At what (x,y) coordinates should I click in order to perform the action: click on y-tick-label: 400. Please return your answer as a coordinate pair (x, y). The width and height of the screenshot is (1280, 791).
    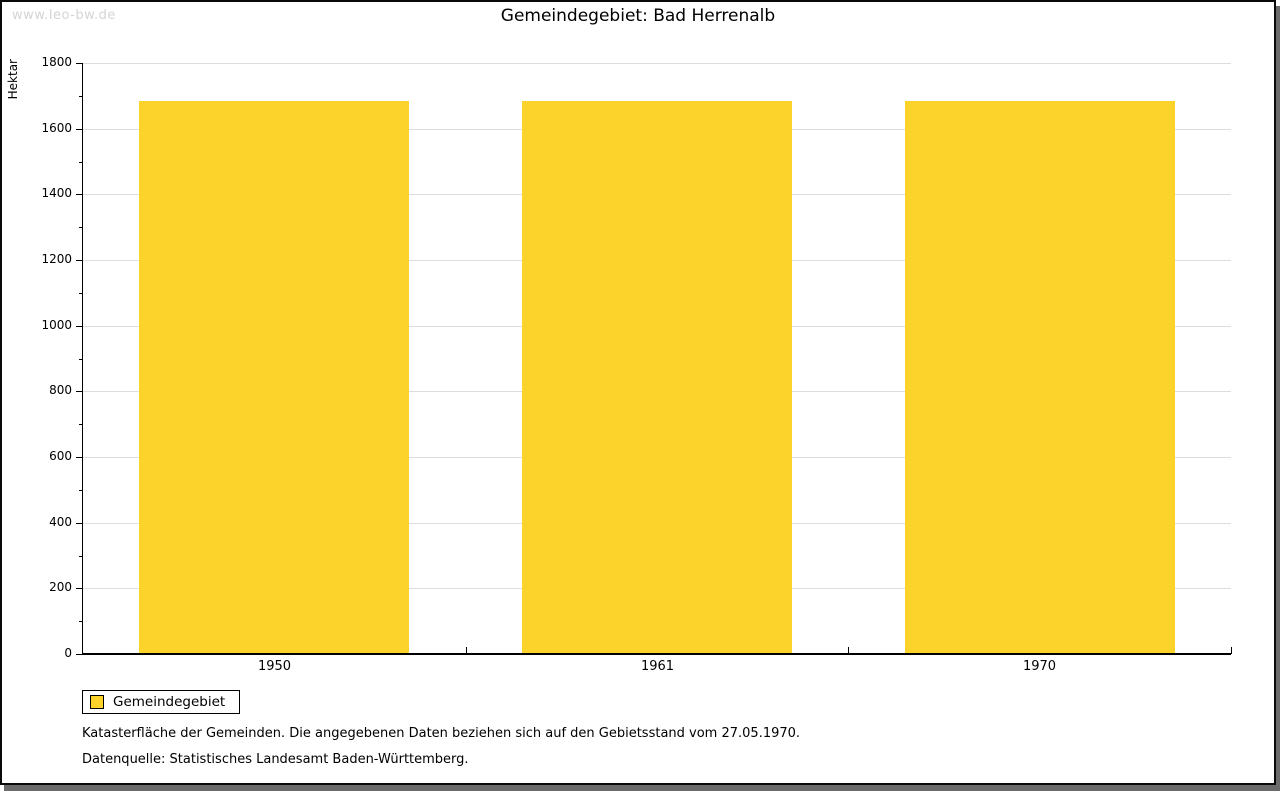
    Looking at the image, I should click on (60, 522).